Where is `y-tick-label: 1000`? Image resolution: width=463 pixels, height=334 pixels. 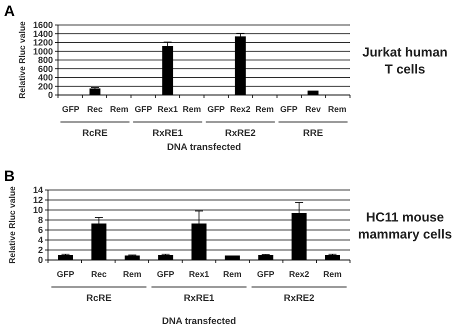 y-tick-label: 1000 is located at coordinates (42, 51).